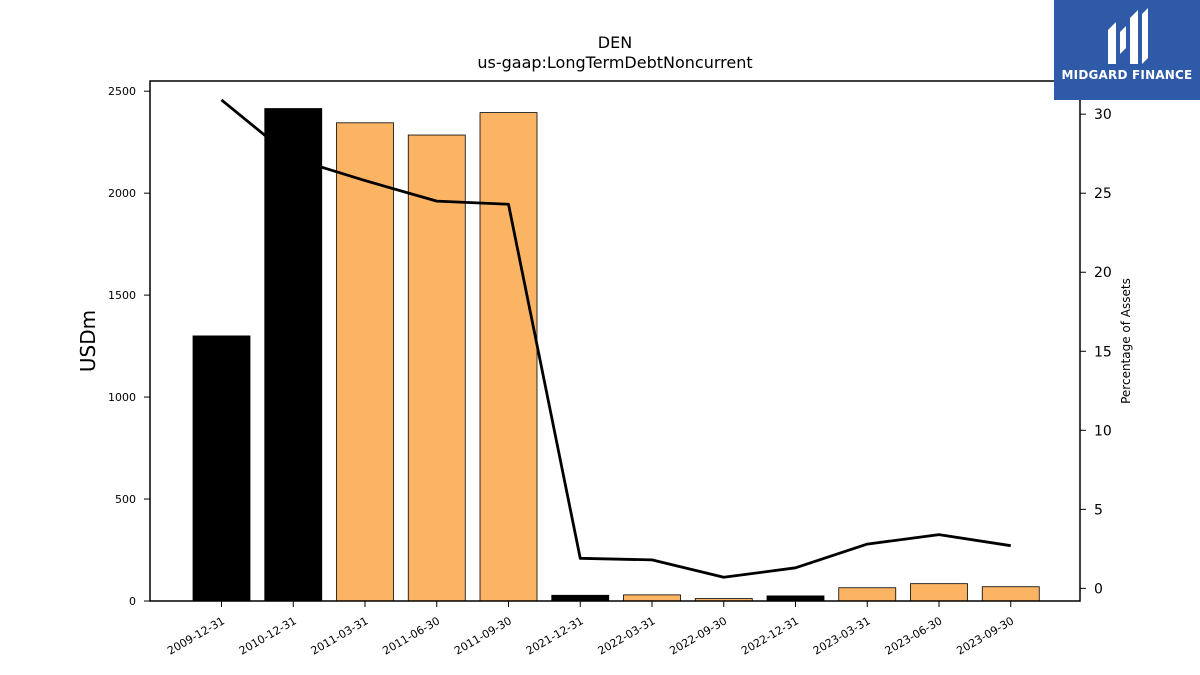  Describe the element at coordinates (340, 635) in the screenshot. I see `x-tick-label: 2011-03-31` at that location.